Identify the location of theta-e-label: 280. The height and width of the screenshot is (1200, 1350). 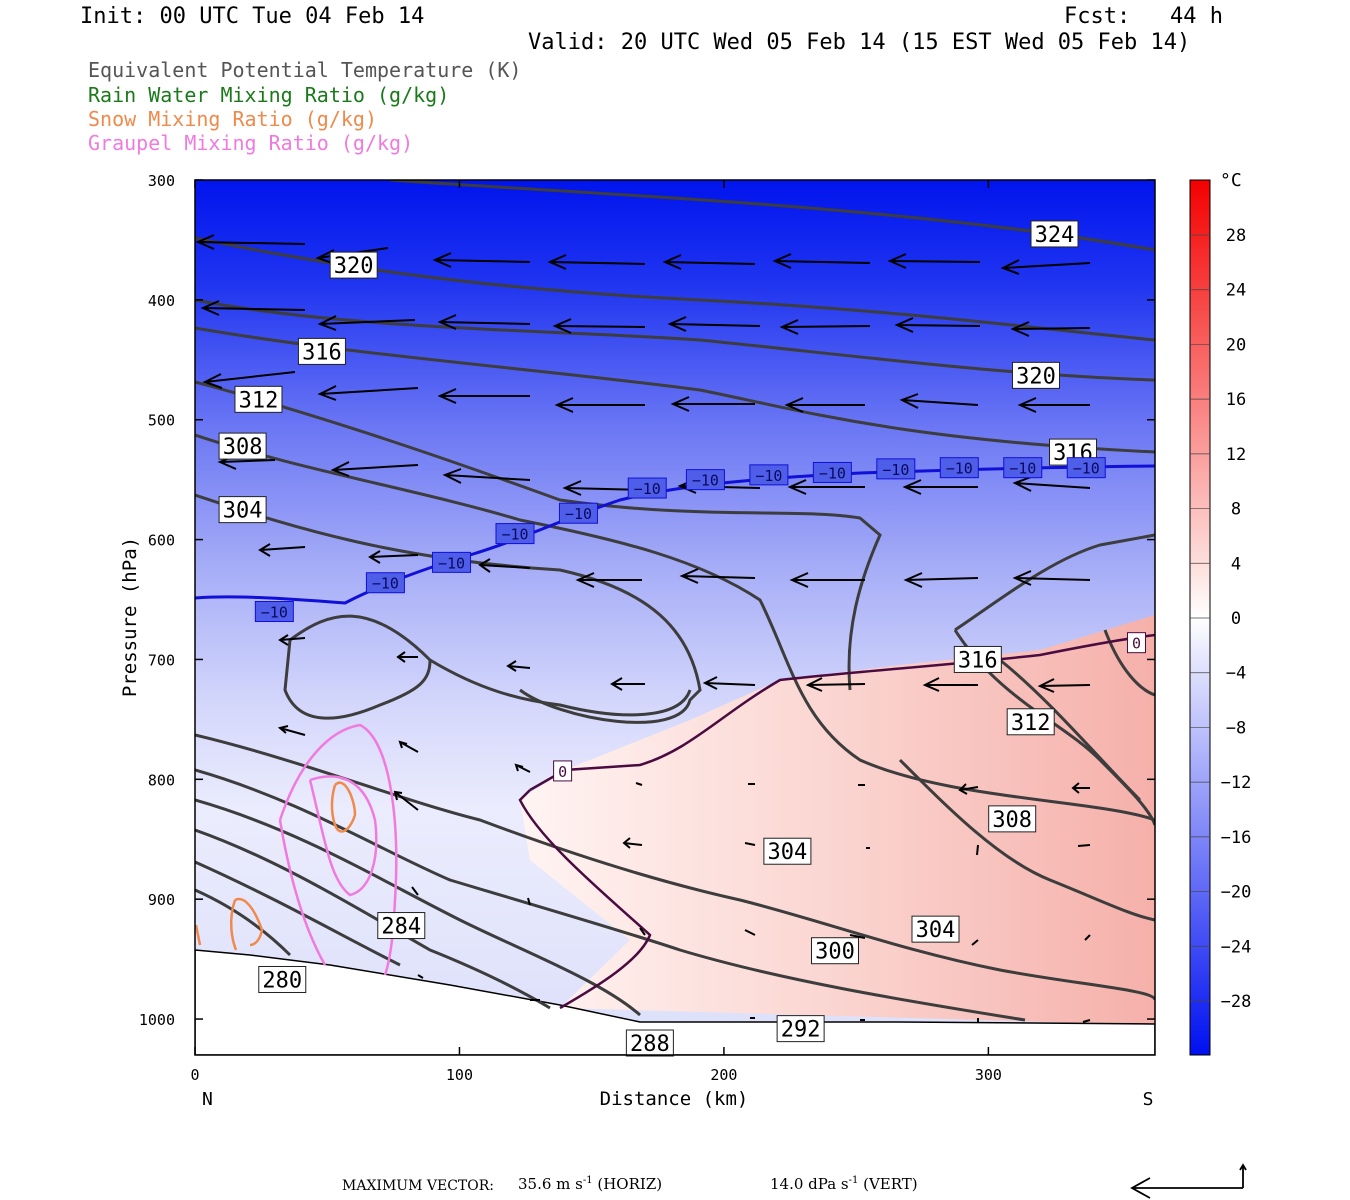
(282, 979).